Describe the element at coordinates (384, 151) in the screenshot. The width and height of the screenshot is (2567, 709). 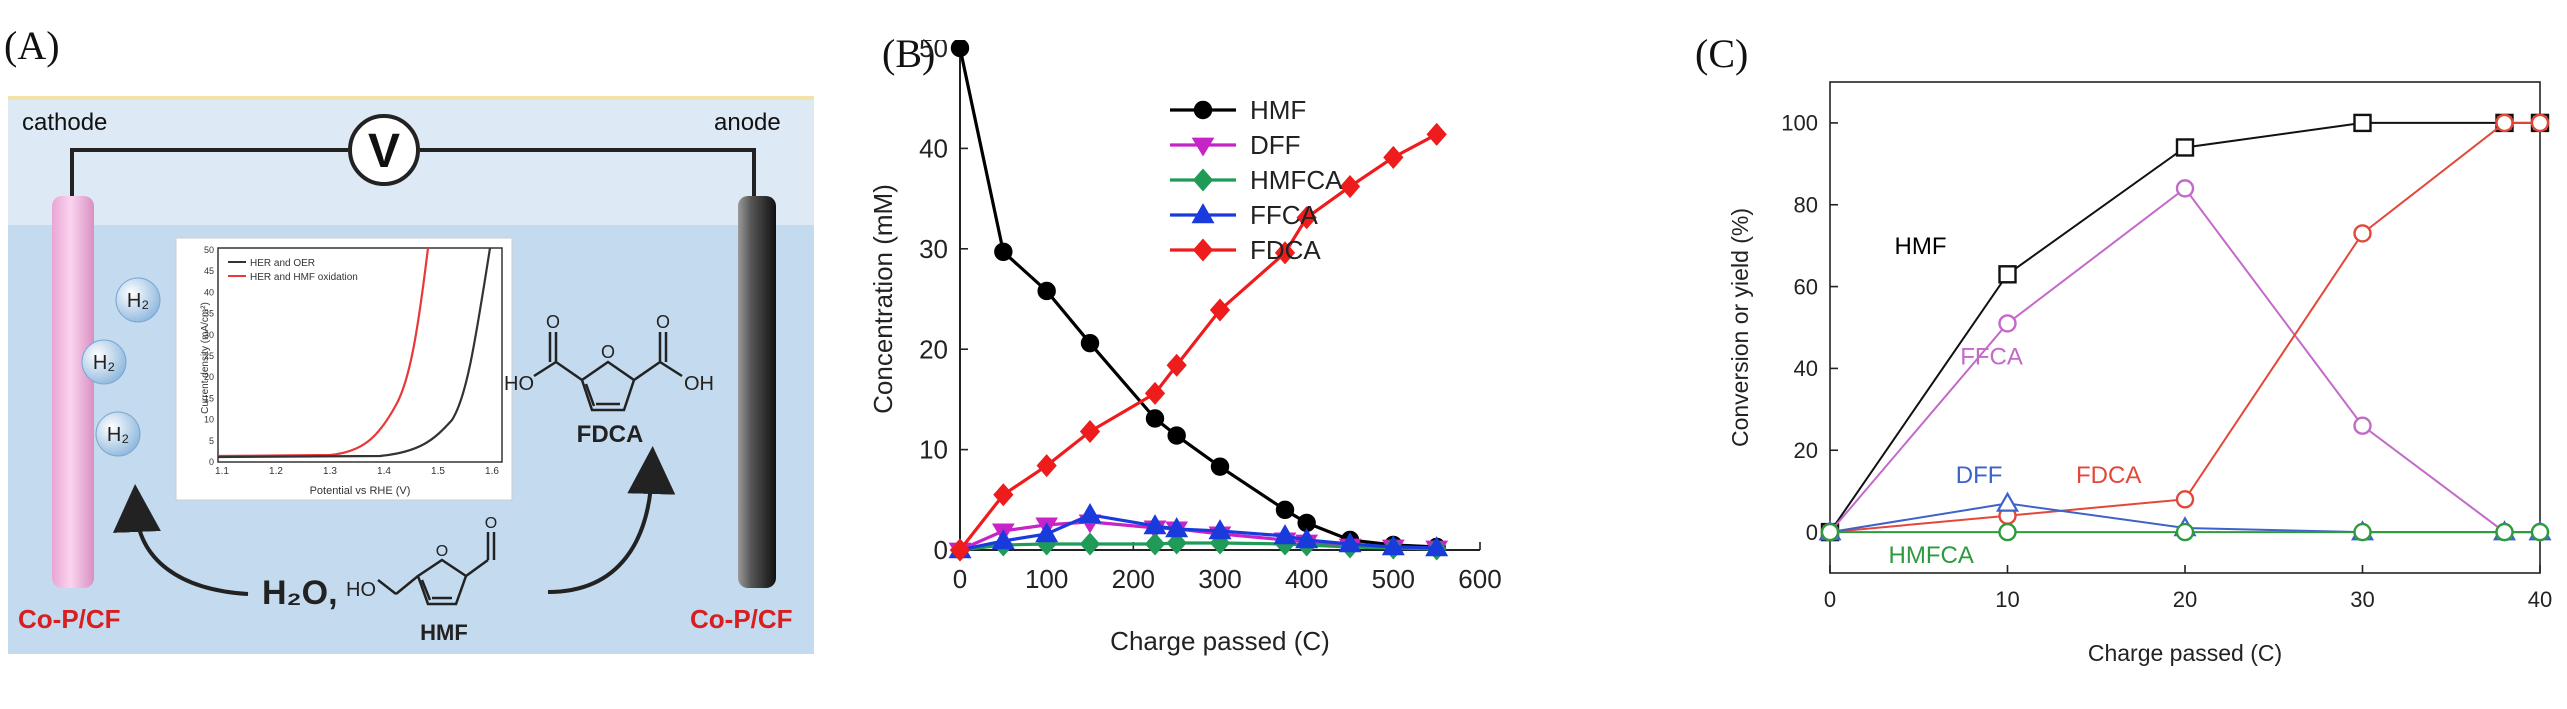
I see `voltmeter-symbol: V` at that location.